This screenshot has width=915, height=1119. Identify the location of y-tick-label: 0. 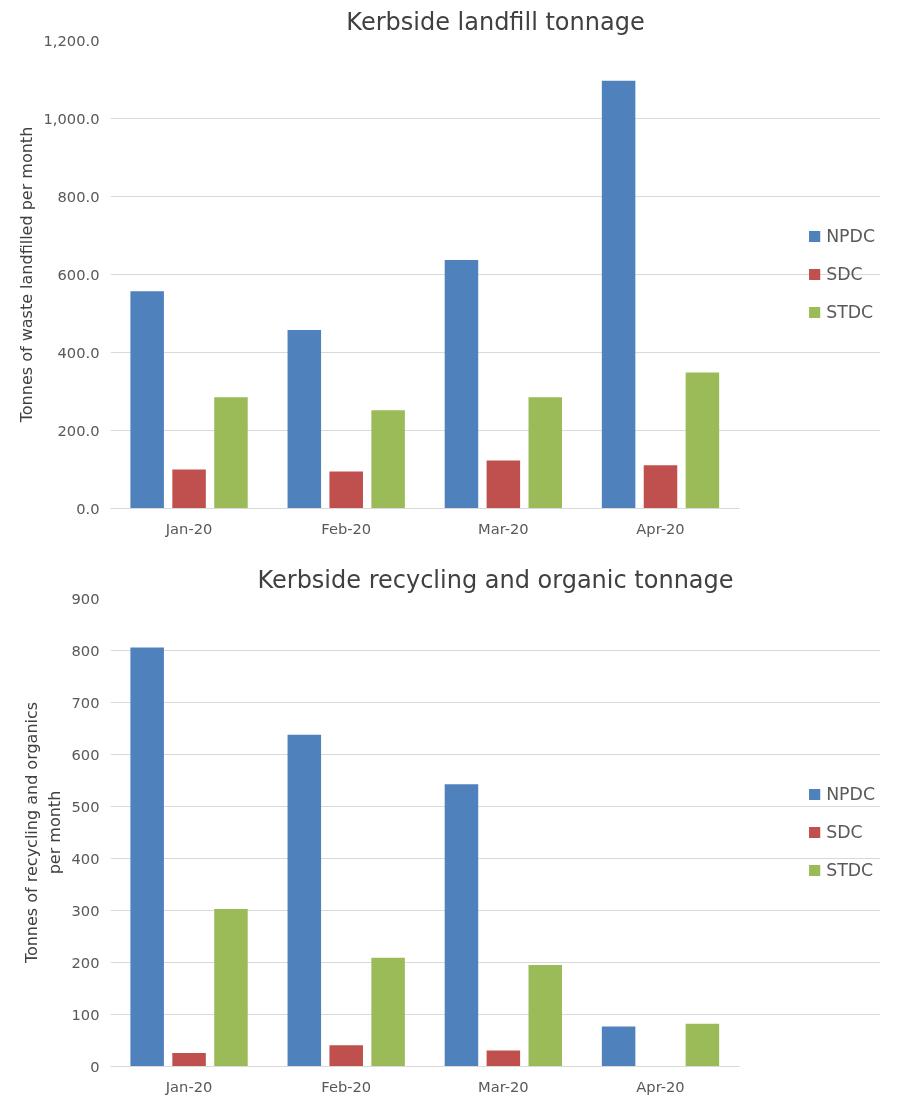
(95, 1066).